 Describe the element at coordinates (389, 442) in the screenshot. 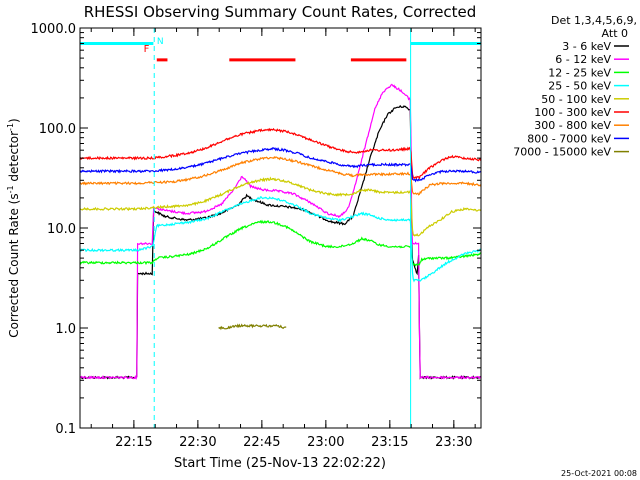

I see `x-tick-label: 23:15` at that location.